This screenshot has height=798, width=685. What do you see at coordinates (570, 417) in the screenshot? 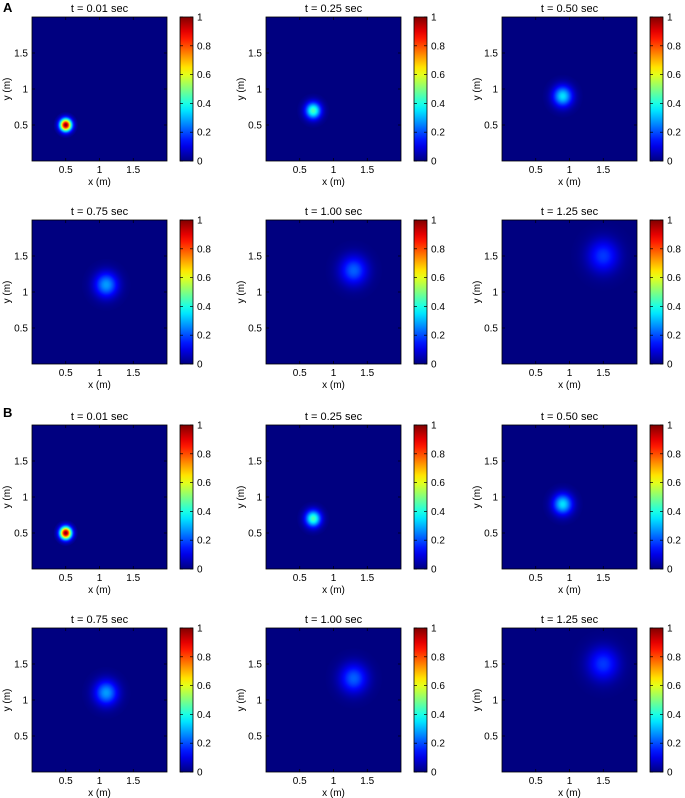
I see `subplot-title: t = 0.50 sec` at bounding box center [570, 417].